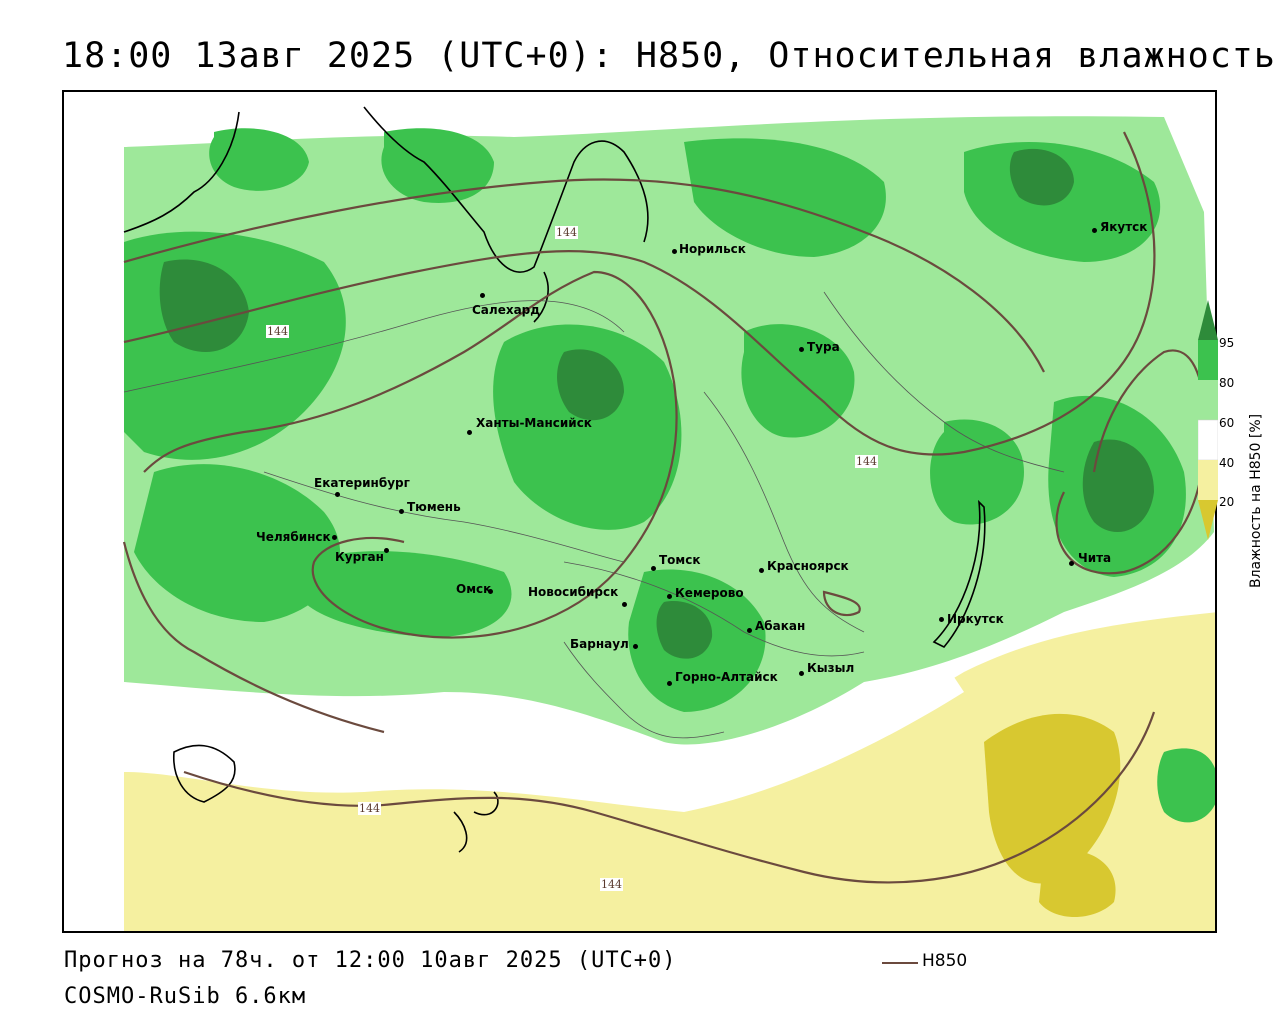 The height and width of the screenshot is (1024, 1280). Describe the element at coordinates (823, 347) in the screenshot. I see `city-label: Тура` at that location.